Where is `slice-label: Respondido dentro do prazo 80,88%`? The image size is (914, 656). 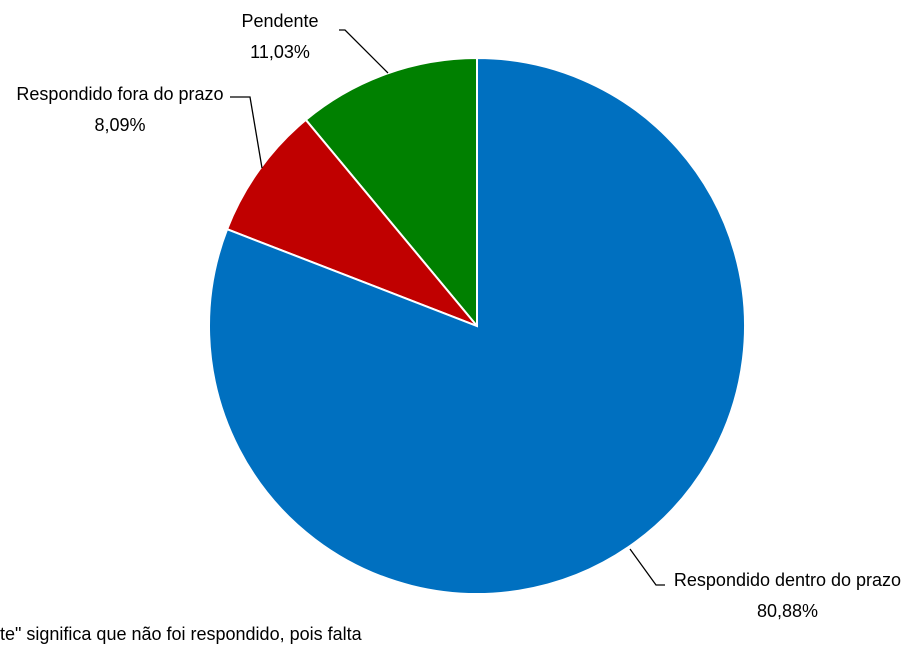
slice-label: Respondido dentro do prazo 80,88% is located at coordinates (784, 596).